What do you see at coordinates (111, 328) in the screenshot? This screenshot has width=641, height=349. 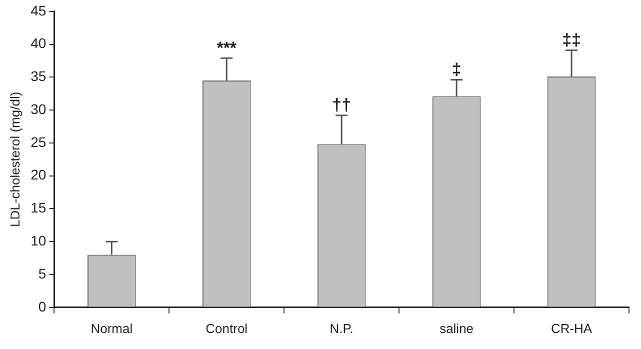 I see `x-tick-label: Normal` at bounding box center [111, 328].